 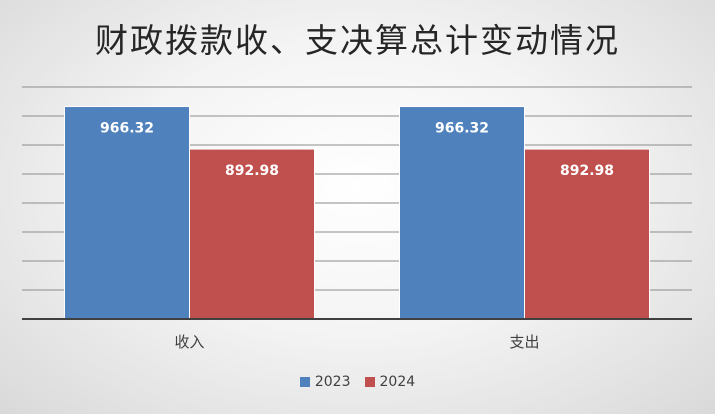 What do you see at coordinates (332, 382) in the screenshot?
I see `legend-label-2023: 2023` at bounding box center [332, 382].